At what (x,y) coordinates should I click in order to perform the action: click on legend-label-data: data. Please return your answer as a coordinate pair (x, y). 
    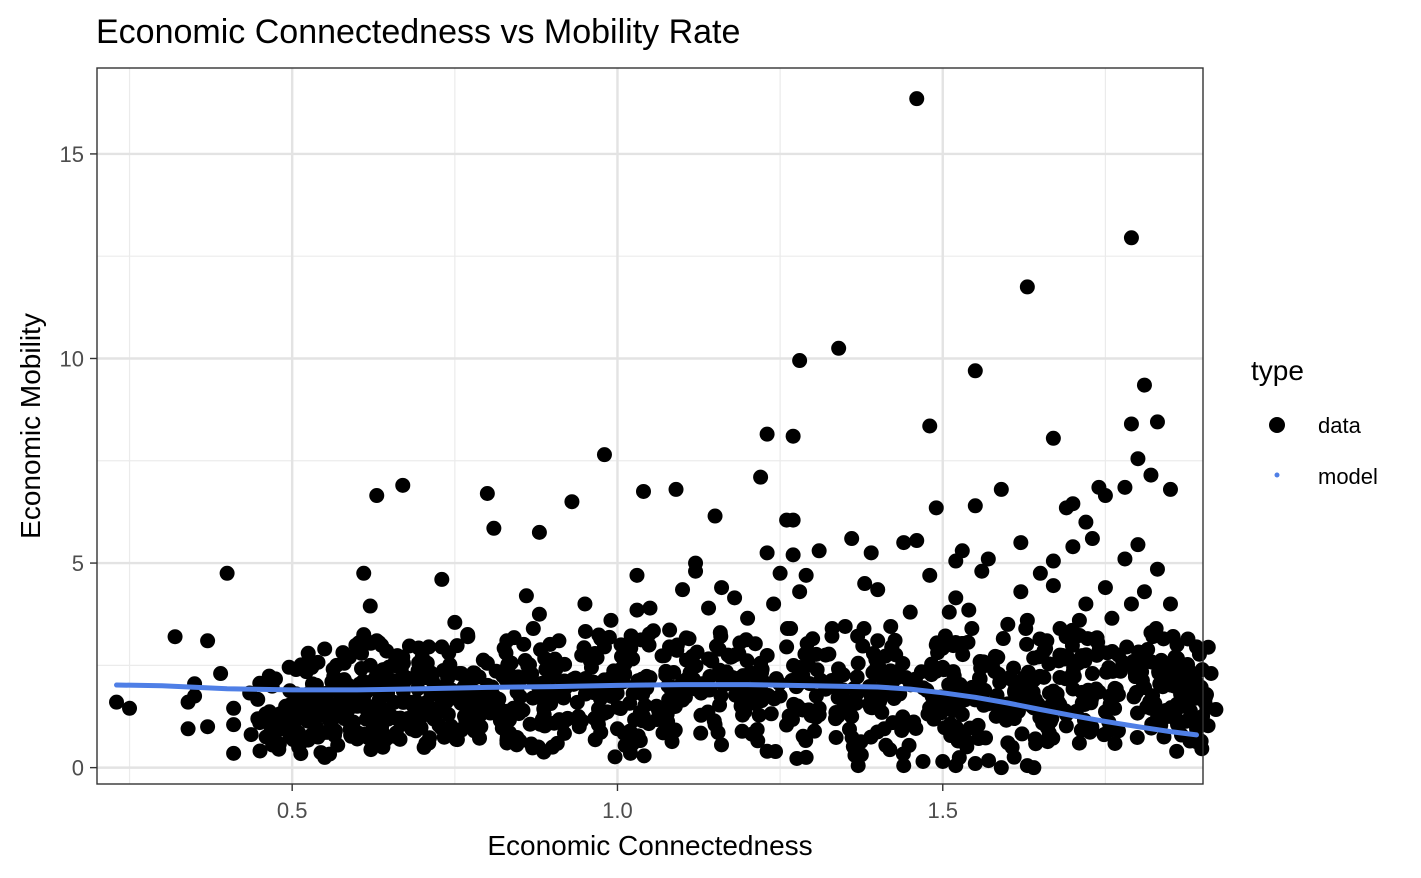
    Looking at the image, I should click on (1340, 425).